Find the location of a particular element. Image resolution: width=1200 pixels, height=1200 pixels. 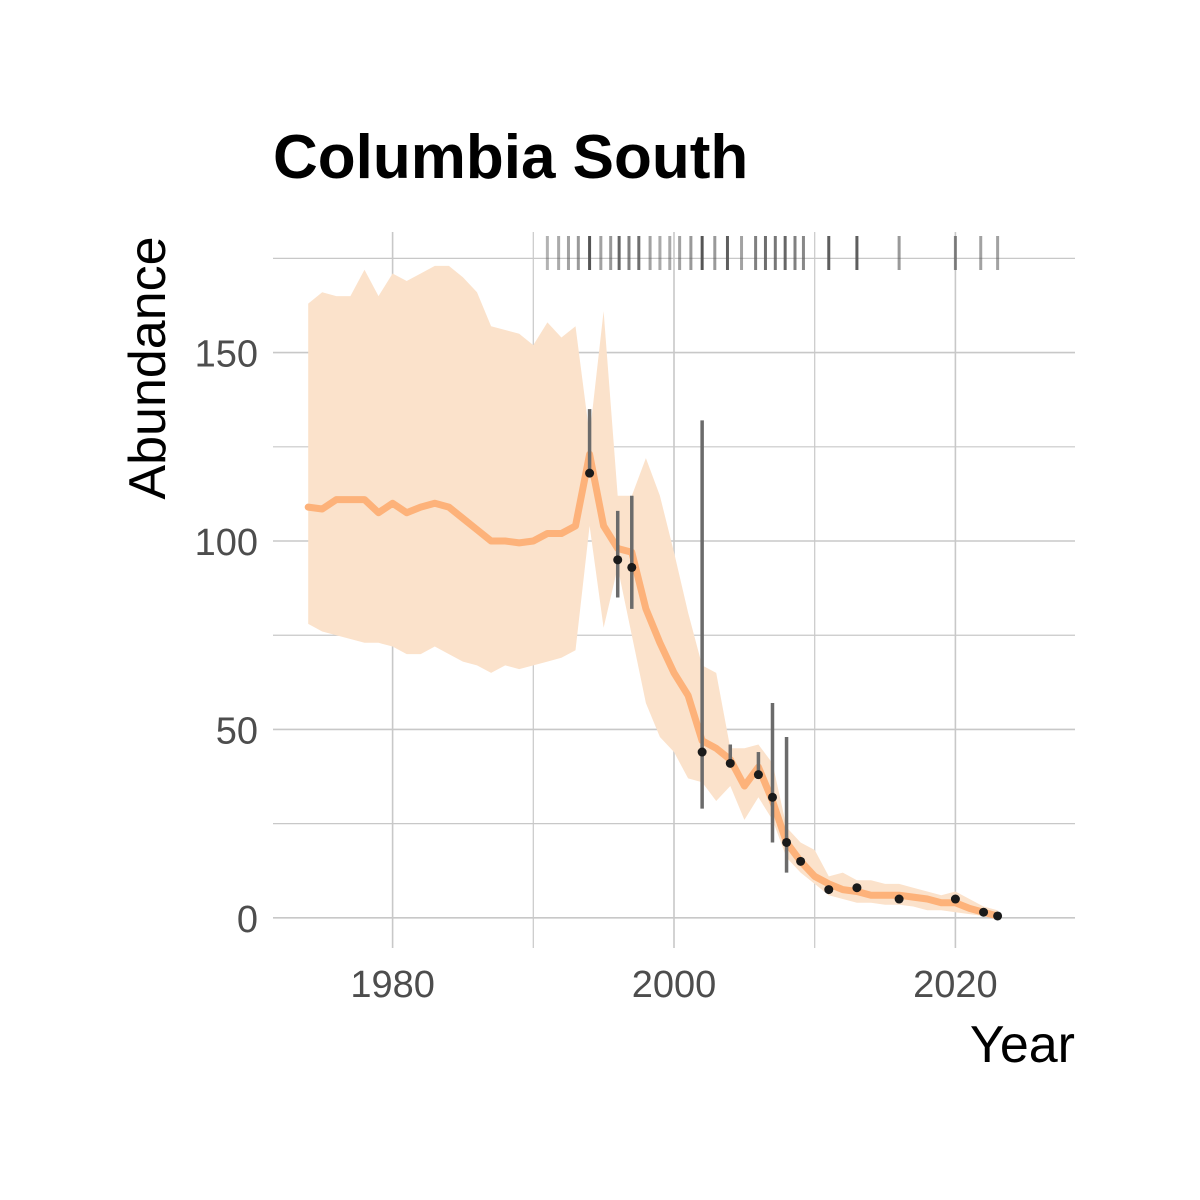

y-axis-title: Abundance is located at coordinates (148, 367).